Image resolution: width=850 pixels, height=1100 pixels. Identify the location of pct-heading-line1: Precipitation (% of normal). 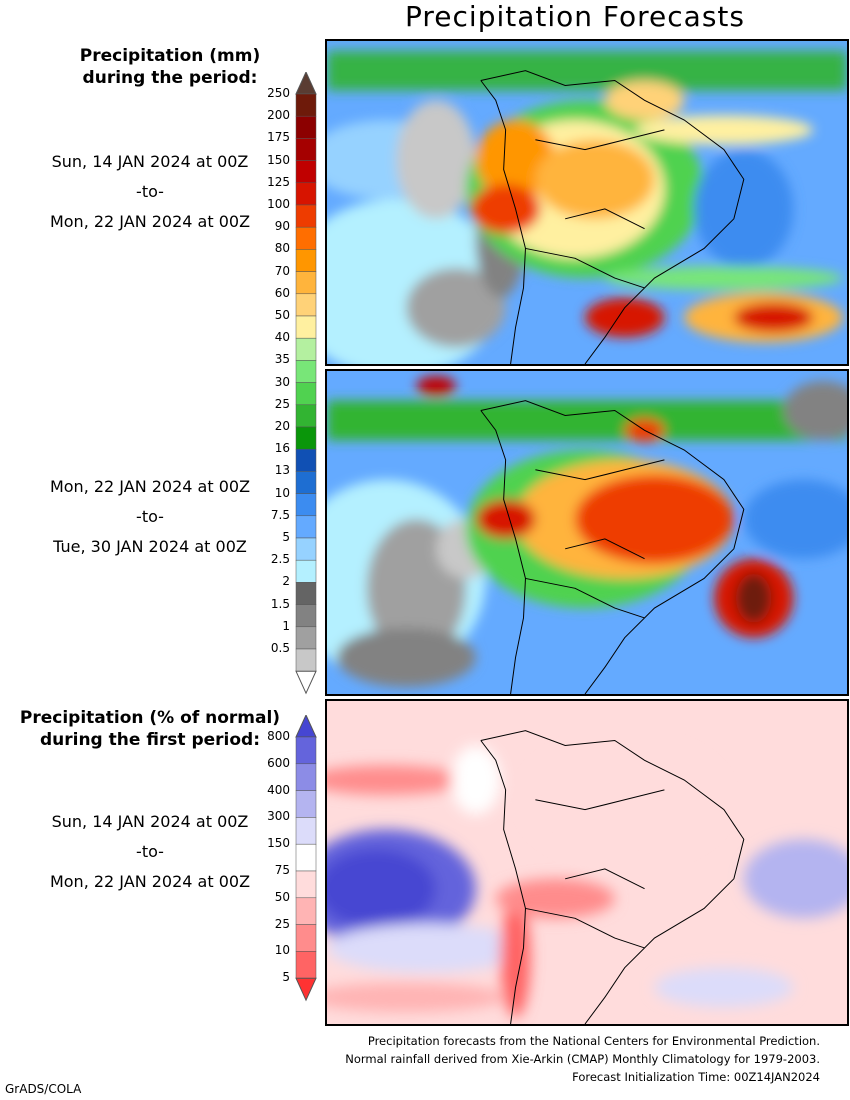
(150, 718).